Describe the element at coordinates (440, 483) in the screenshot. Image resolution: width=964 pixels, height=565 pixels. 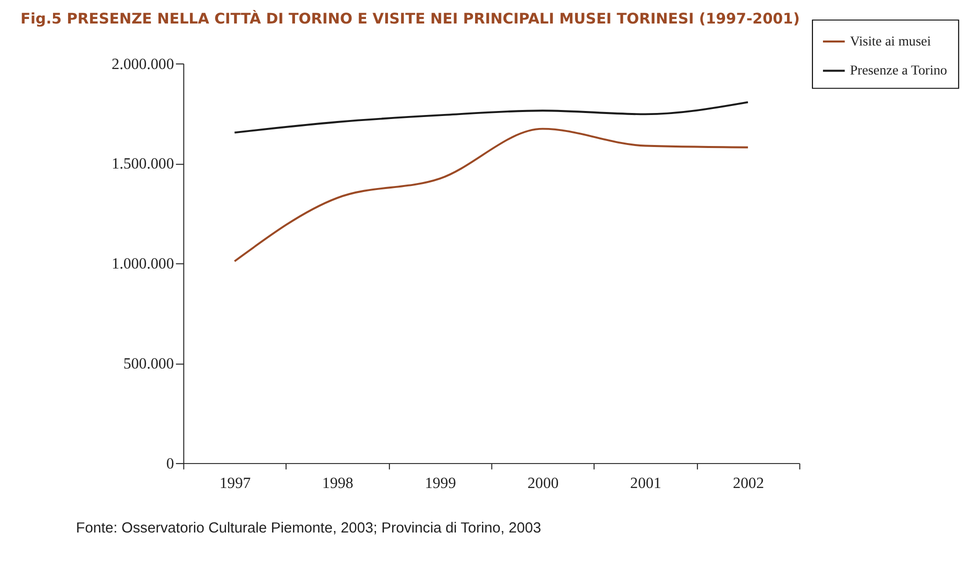
I see `x-tick-label: 1999` at that location.